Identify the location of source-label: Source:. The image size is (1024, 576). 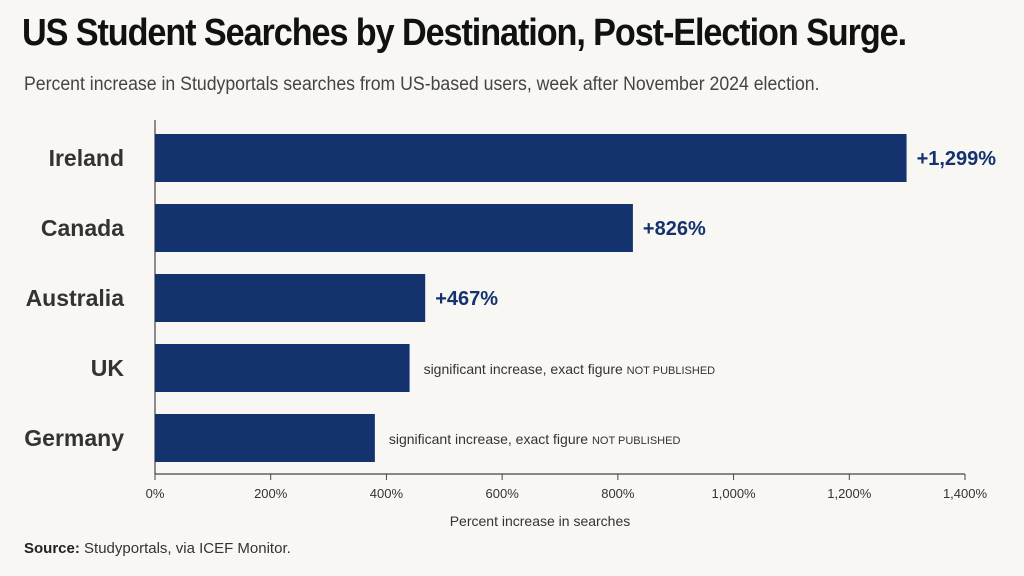
(52, 548).